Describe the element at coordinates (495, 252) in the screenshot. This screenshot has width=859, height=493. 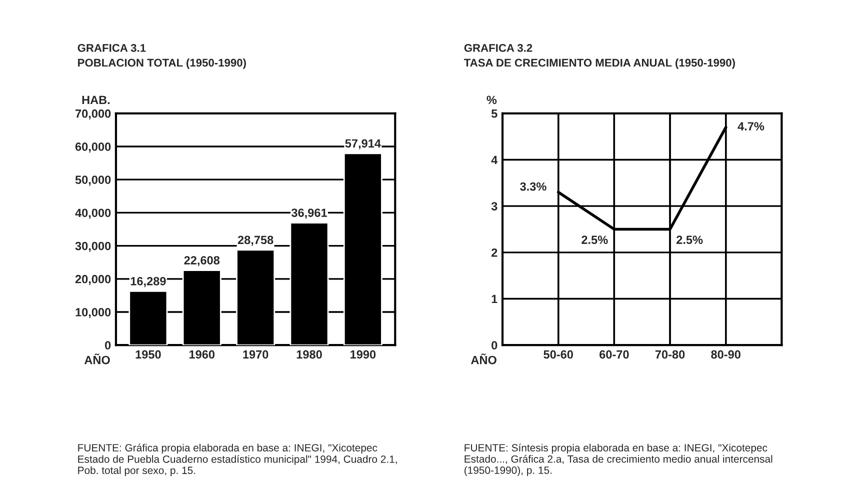
I see `y-tick-label: 2` at that location.